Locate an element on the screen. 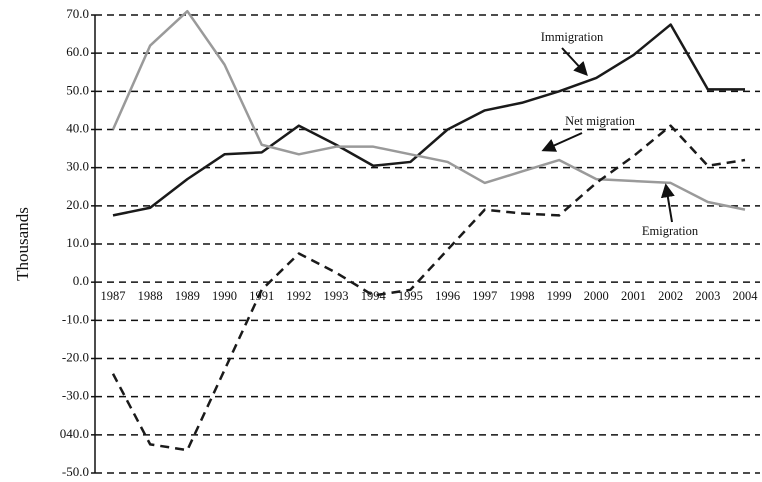 This screenshot has width=762, height=482. y-tick-label: 40.0 is located at coordinates (77, 127).